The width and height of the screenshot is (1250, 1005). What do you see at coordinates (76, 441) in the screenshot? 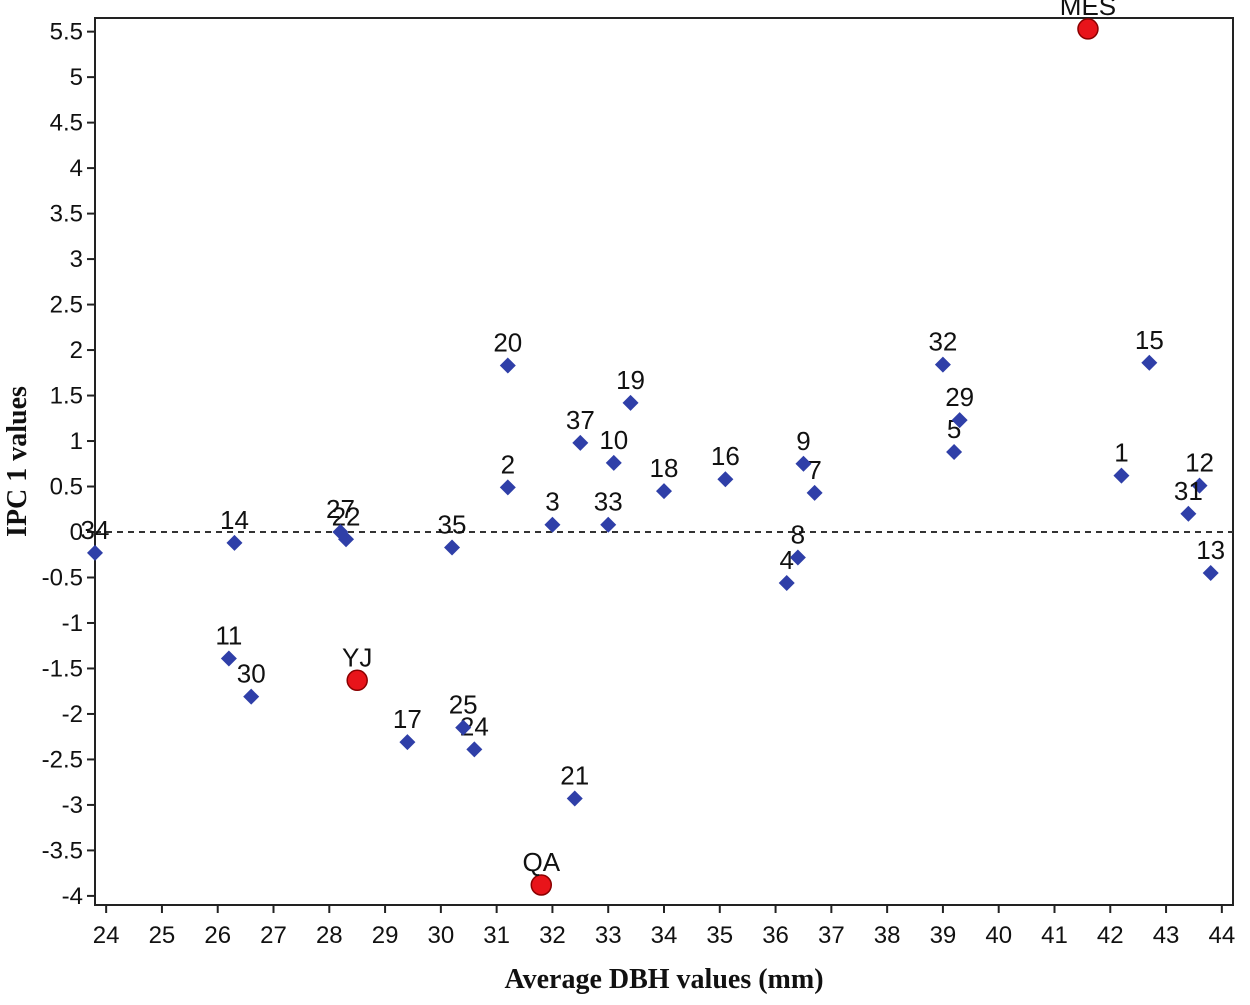
I see `y-tick-label: 1` at bounding box center [76, 441].